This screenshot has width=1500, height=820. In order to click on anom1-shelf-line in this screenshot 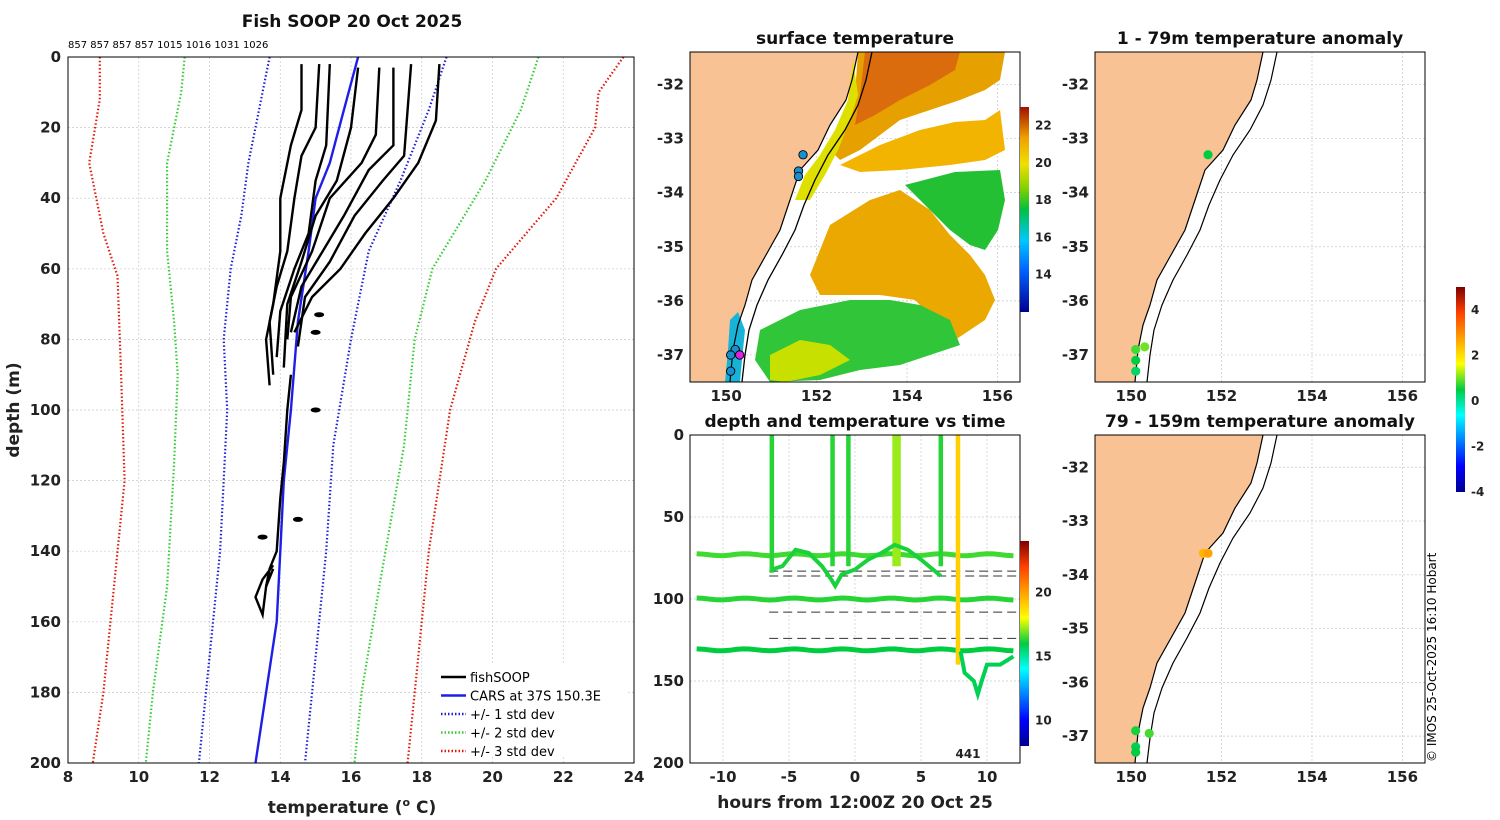, I will do `click(1212, 217)`.